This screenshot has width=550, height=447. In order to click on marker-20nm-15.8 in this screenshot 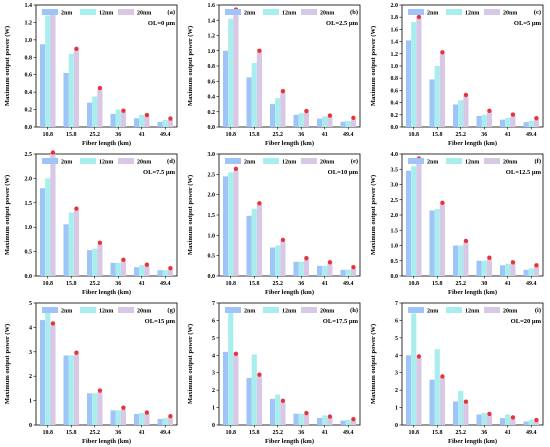, I will do `click(442, 52)`.